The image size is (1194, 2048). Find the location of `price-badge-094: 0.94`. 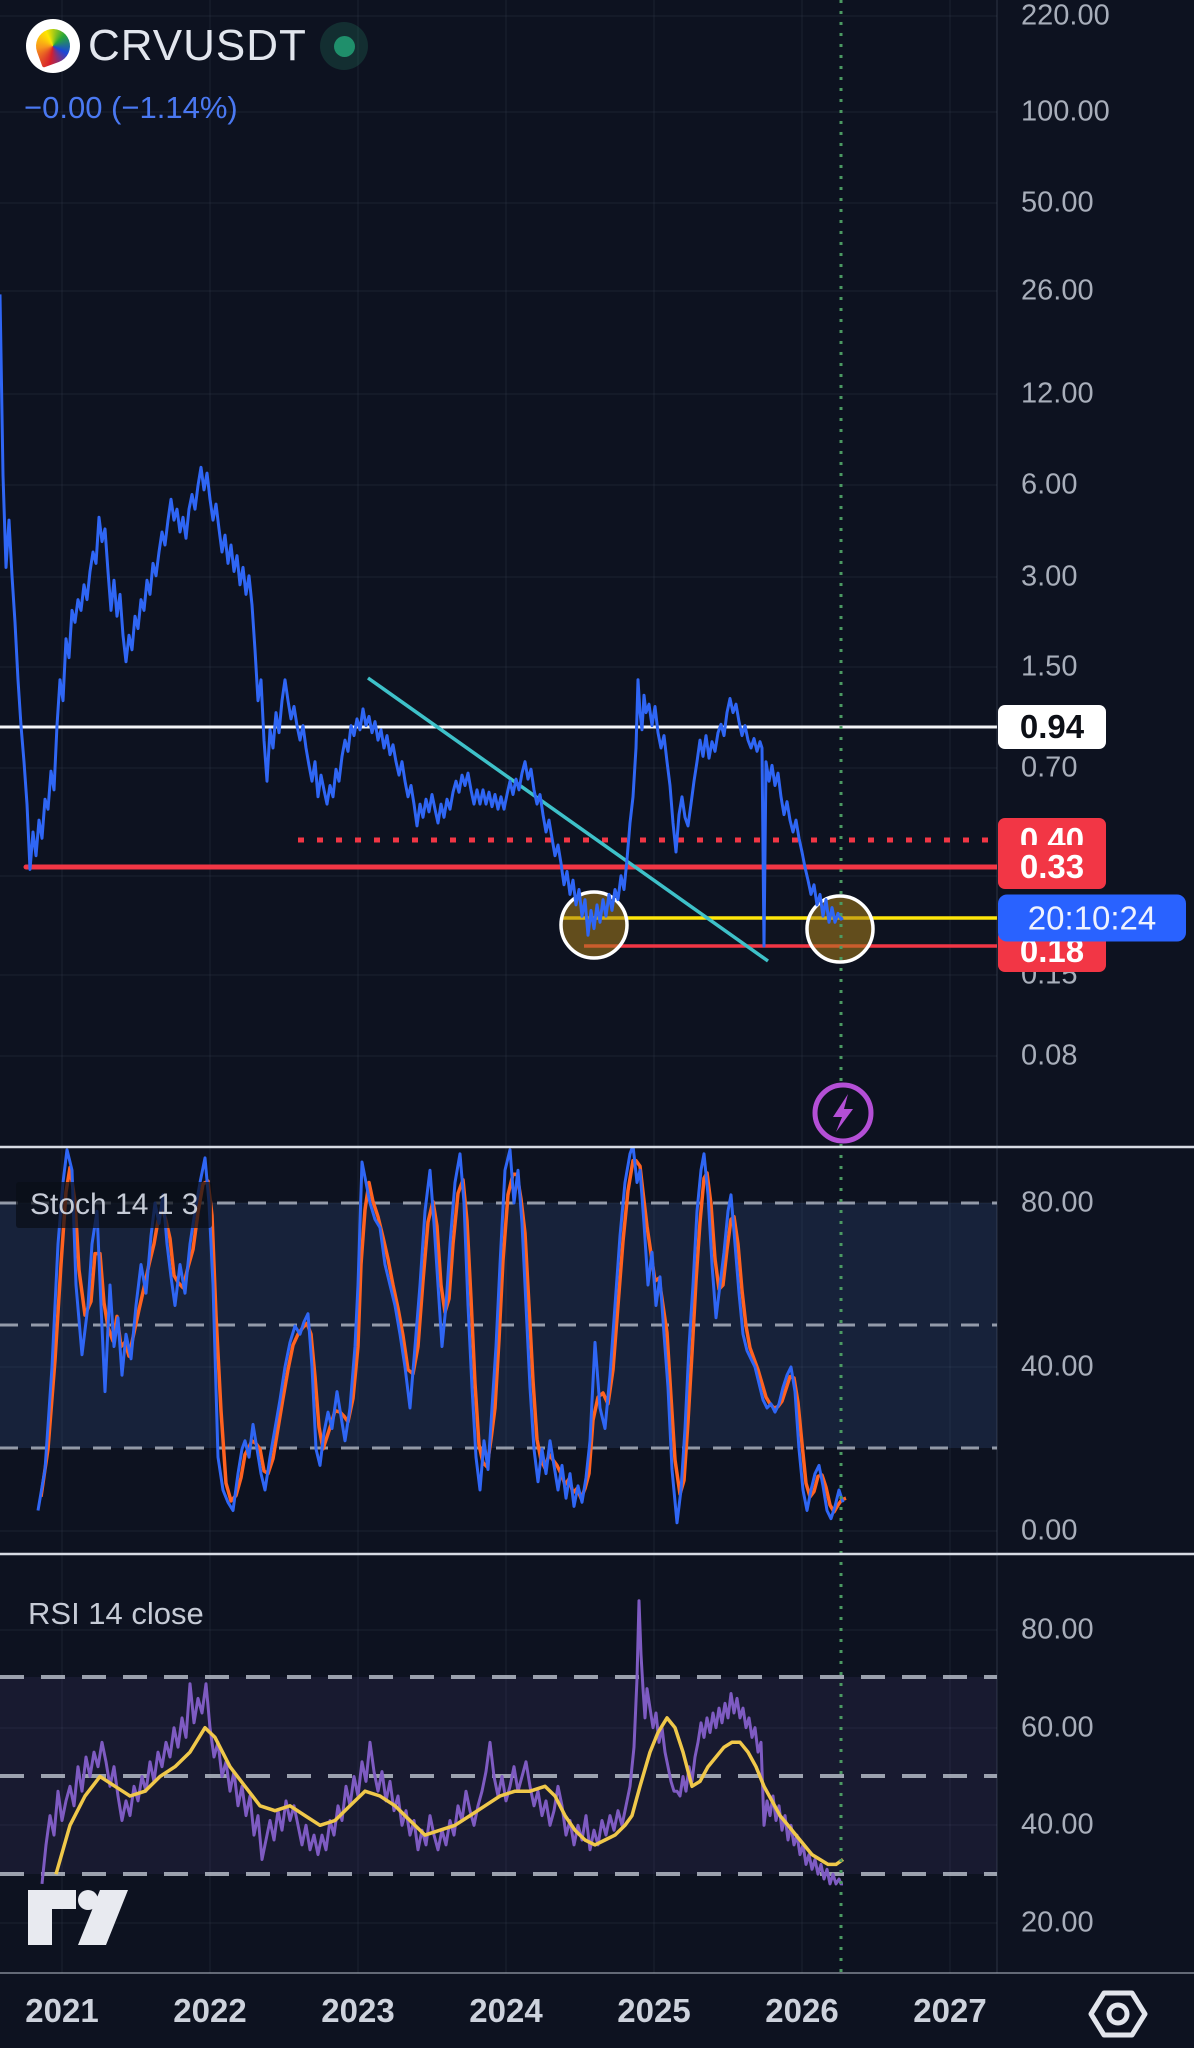

price-badge-094: 0.94 is located at coordinates (1052, 727).